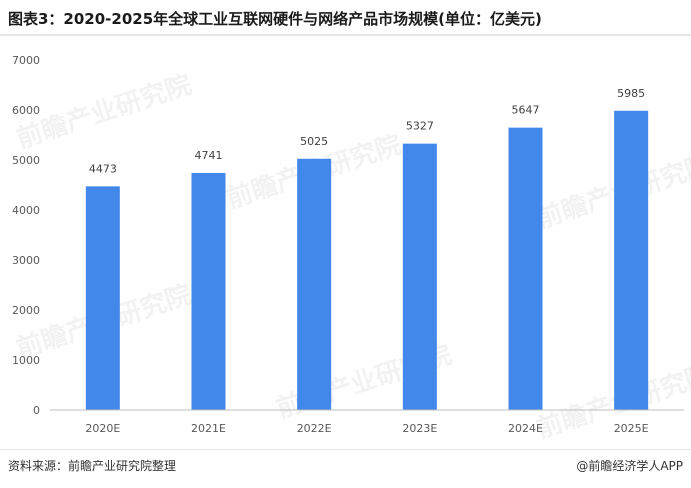 Image resolution: width=691 pixels, height=488 pixels. I want to click on y-tick-label: 2000, so click(26, 310).